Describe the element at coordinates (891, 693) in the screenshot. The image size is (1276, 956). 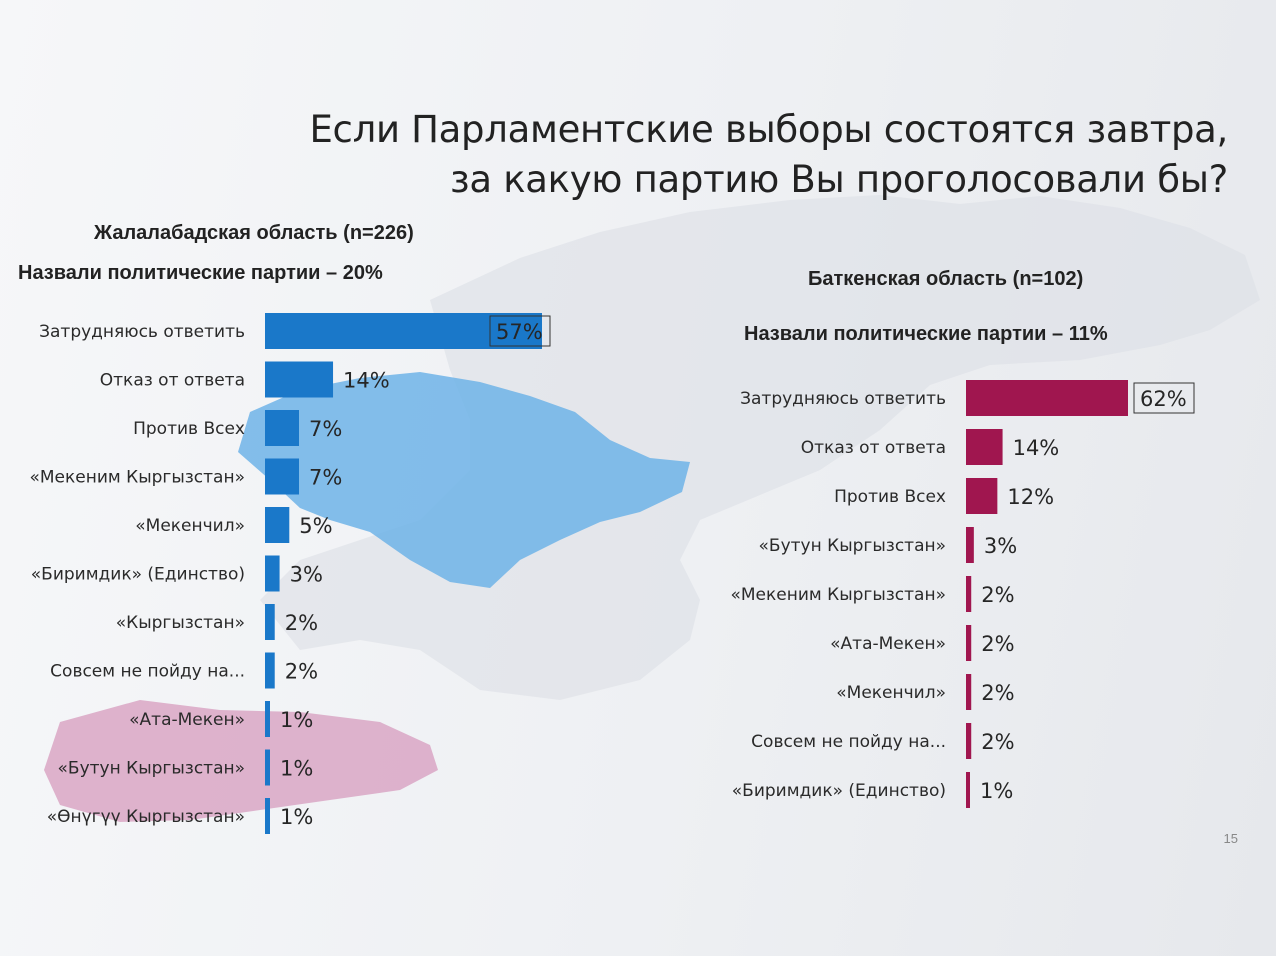
I see `right-category-label: «Мекенчил»` at that location.